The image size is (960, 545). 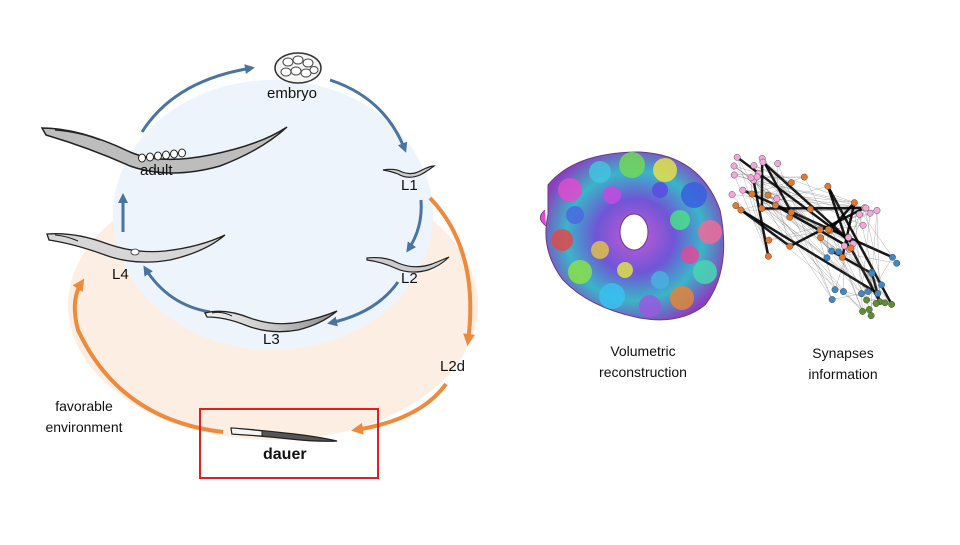 What do you see at coordinates (814, 236) in the screenshot?
I see `synapse-network-image` at bounding box center [814, 236].